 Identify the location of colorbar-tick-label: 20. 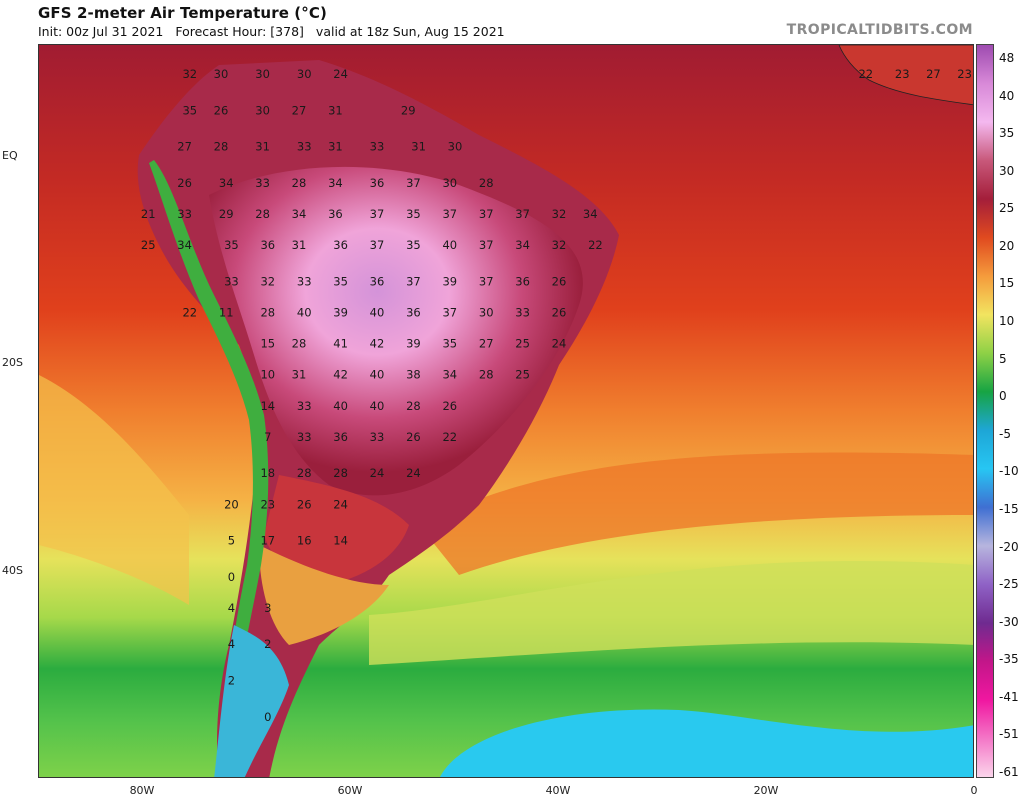
(1007, 245).